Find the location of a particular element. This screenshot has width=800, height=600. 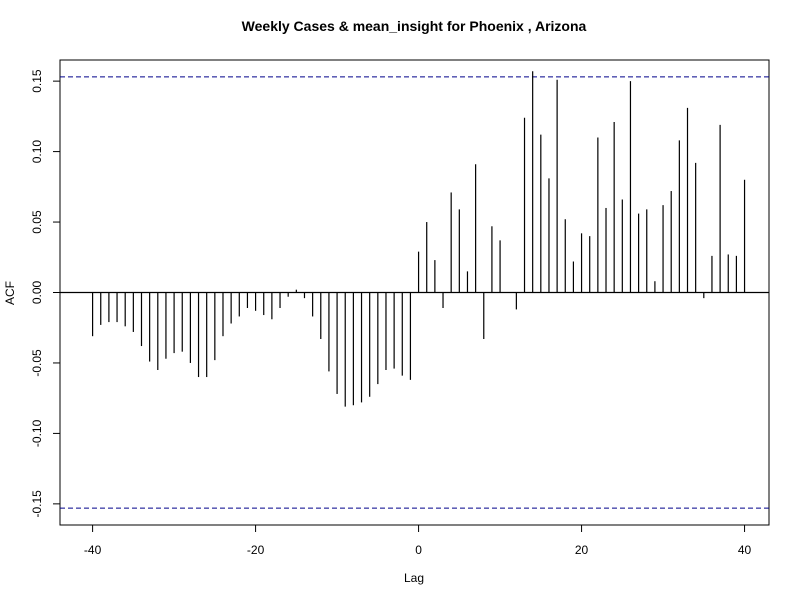

x-axis: -40 -20 0 20 40 is located at coordinates (418, 540).